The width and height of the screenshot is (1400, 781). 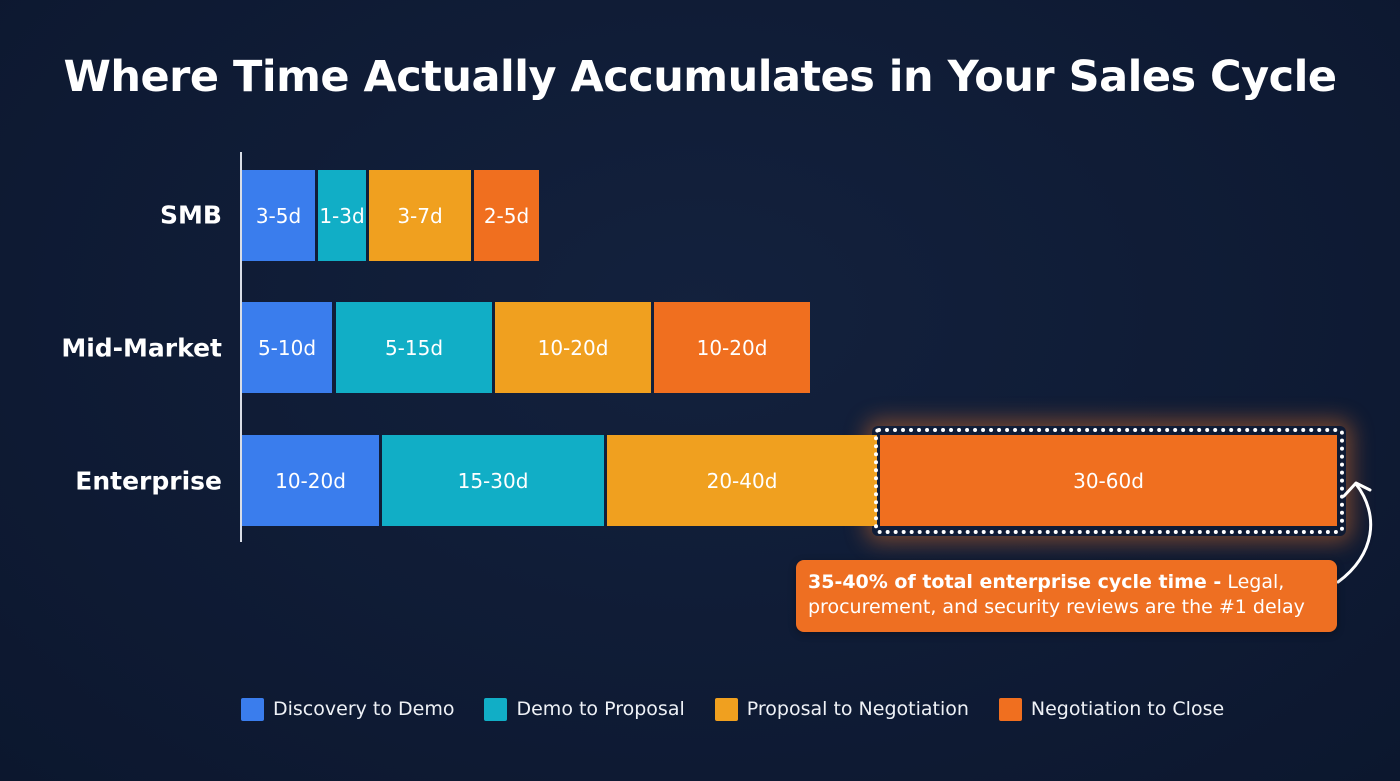 What do you see at coordinates (287, 347) in the screenshot?
I see `bar-segment-mid-market-discovery: 5-10d` at bounding box center [287, 347].